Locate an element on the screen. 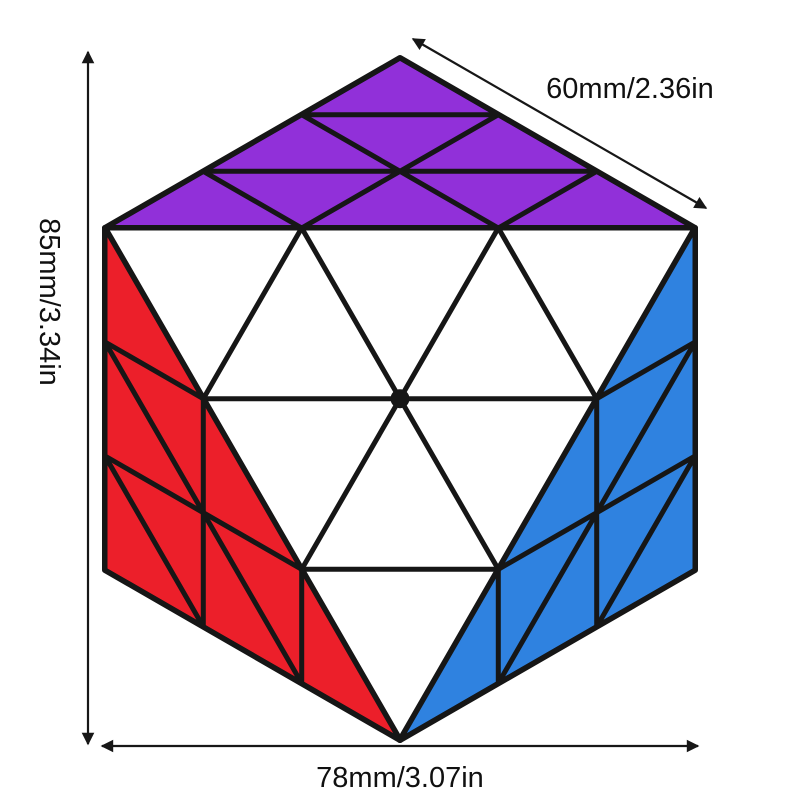 This screenshot has height=800, width=800. height-label: 85mm/3.34in is located at coordinates (49, 302).